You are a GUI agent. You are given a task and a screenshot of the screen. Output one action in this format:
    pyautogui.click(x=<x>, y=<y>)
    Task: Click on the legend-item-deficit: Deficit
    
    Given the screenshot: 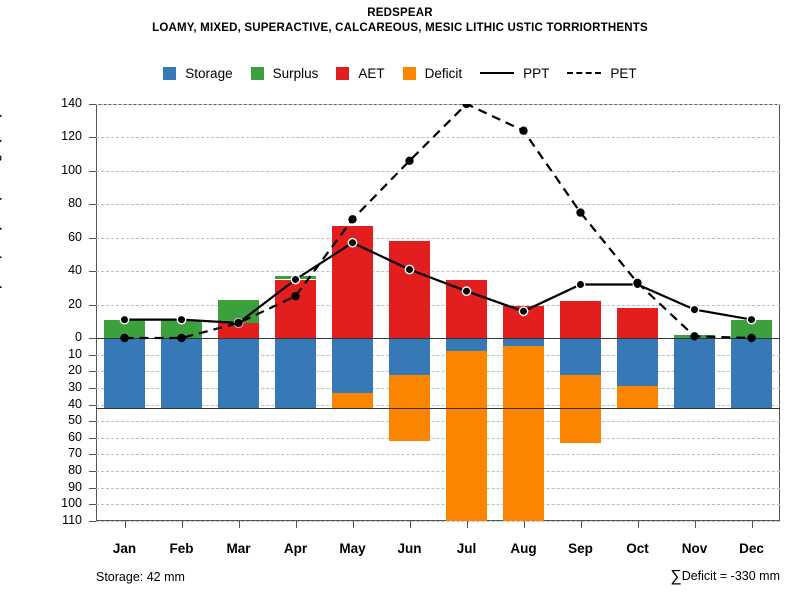 What is the action you would take?
    pyautogui.click(x=432, y=73)
    